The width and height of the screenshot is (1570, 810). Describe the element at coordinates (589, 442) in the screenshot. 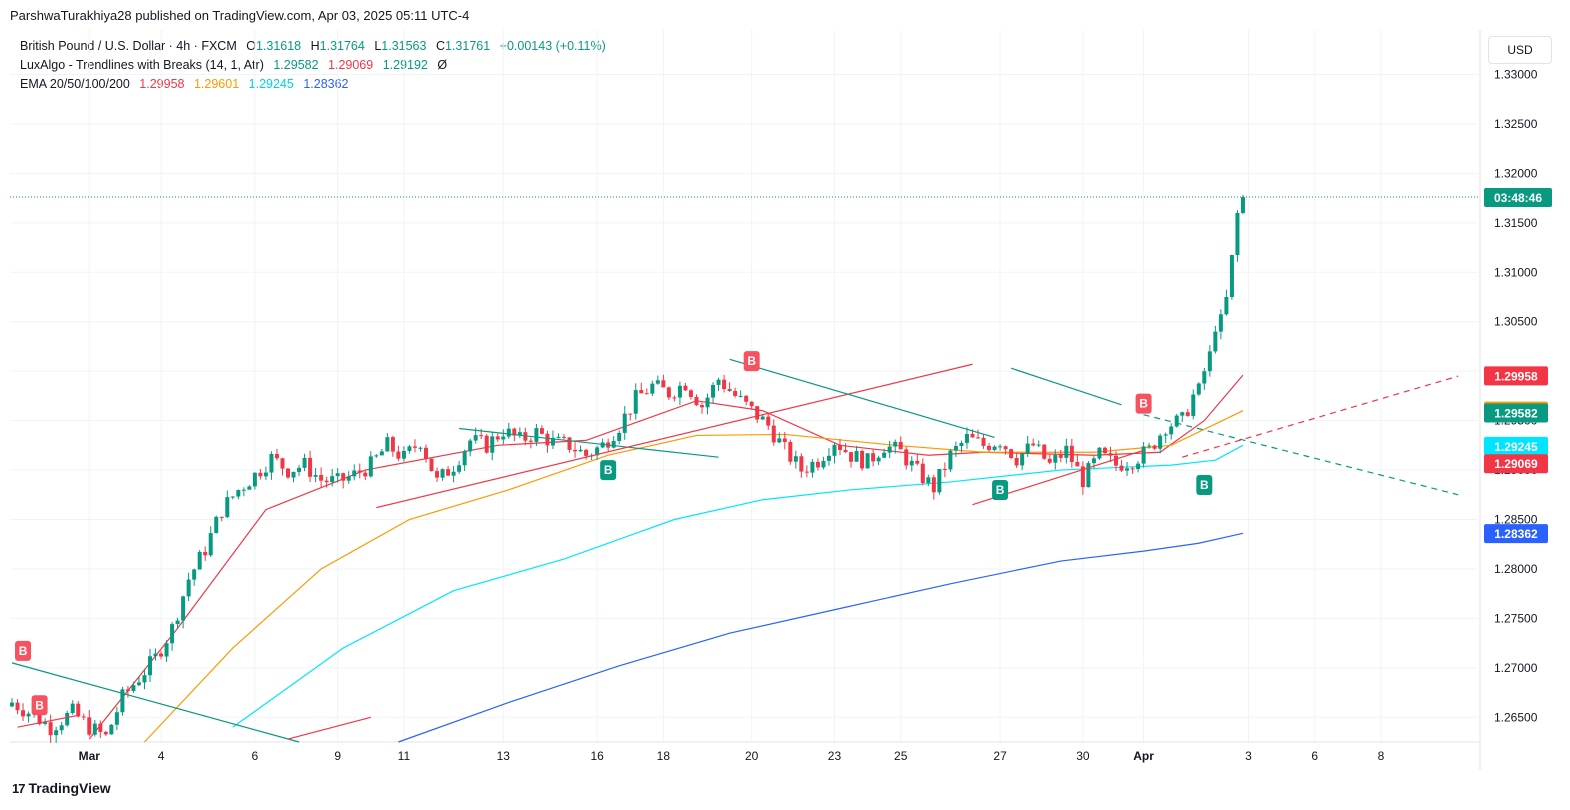

I see `resistance-trendline` at that location.